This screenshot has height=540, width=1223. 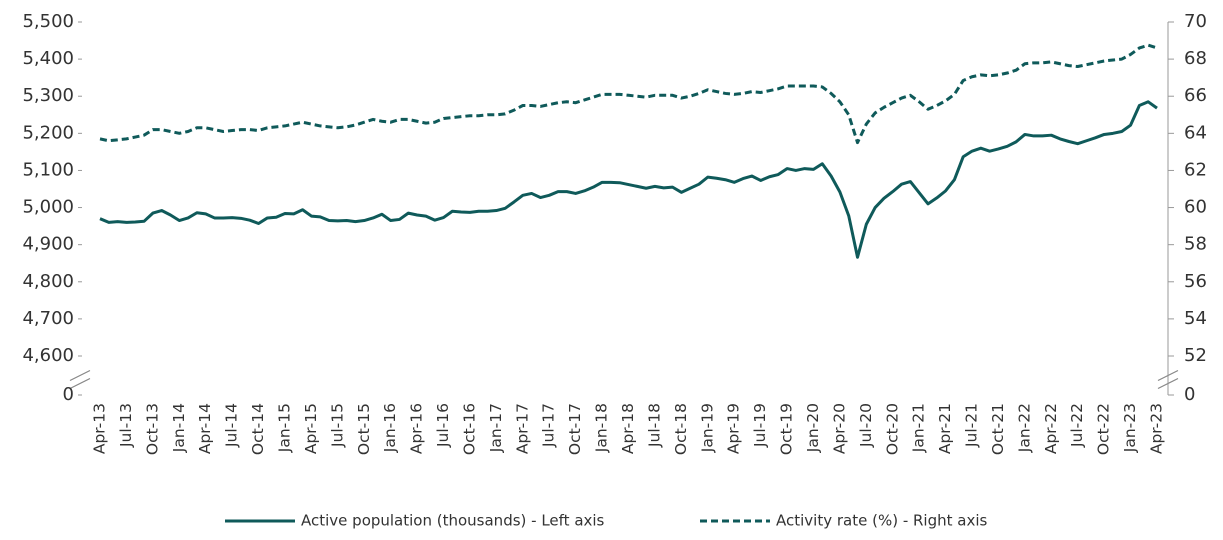 What do you see at coordinates (654, 425) in the screenshot?
I see `x-tick-label: Jul-18` at bounding box center [654, 425].